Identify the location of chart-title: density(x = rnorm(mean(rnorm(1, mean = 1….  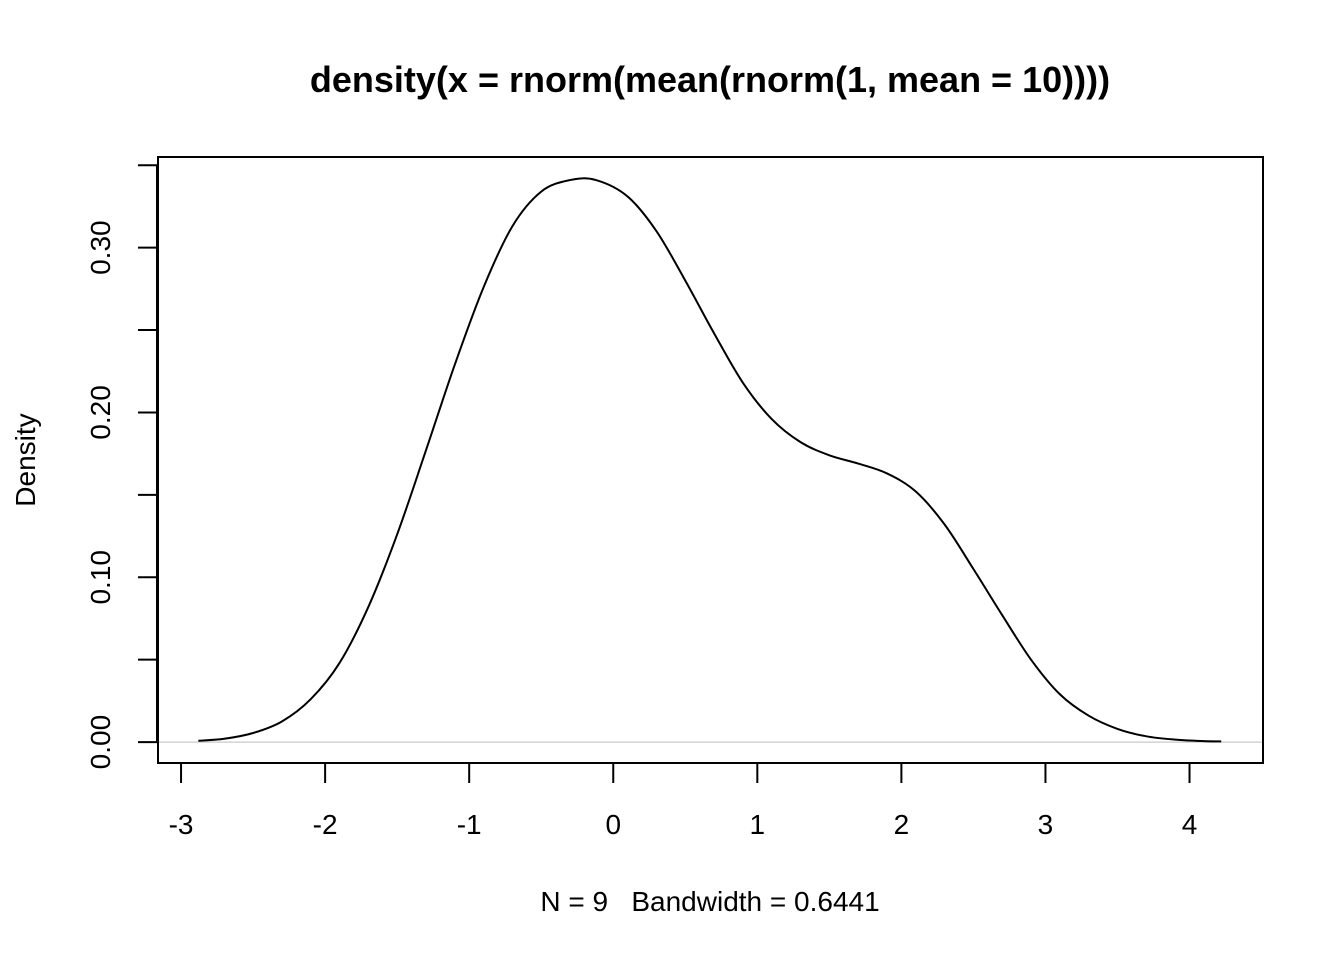
(710, 79).